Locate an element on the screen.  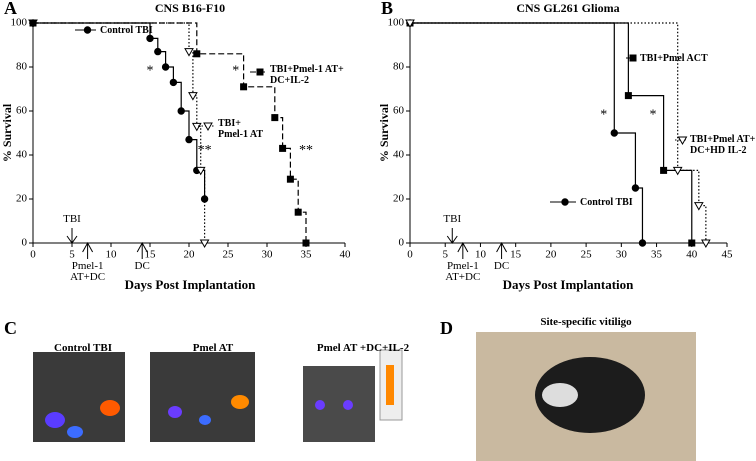
photo-label: Site-specific vitiligo is located at coordinates (586, 322).